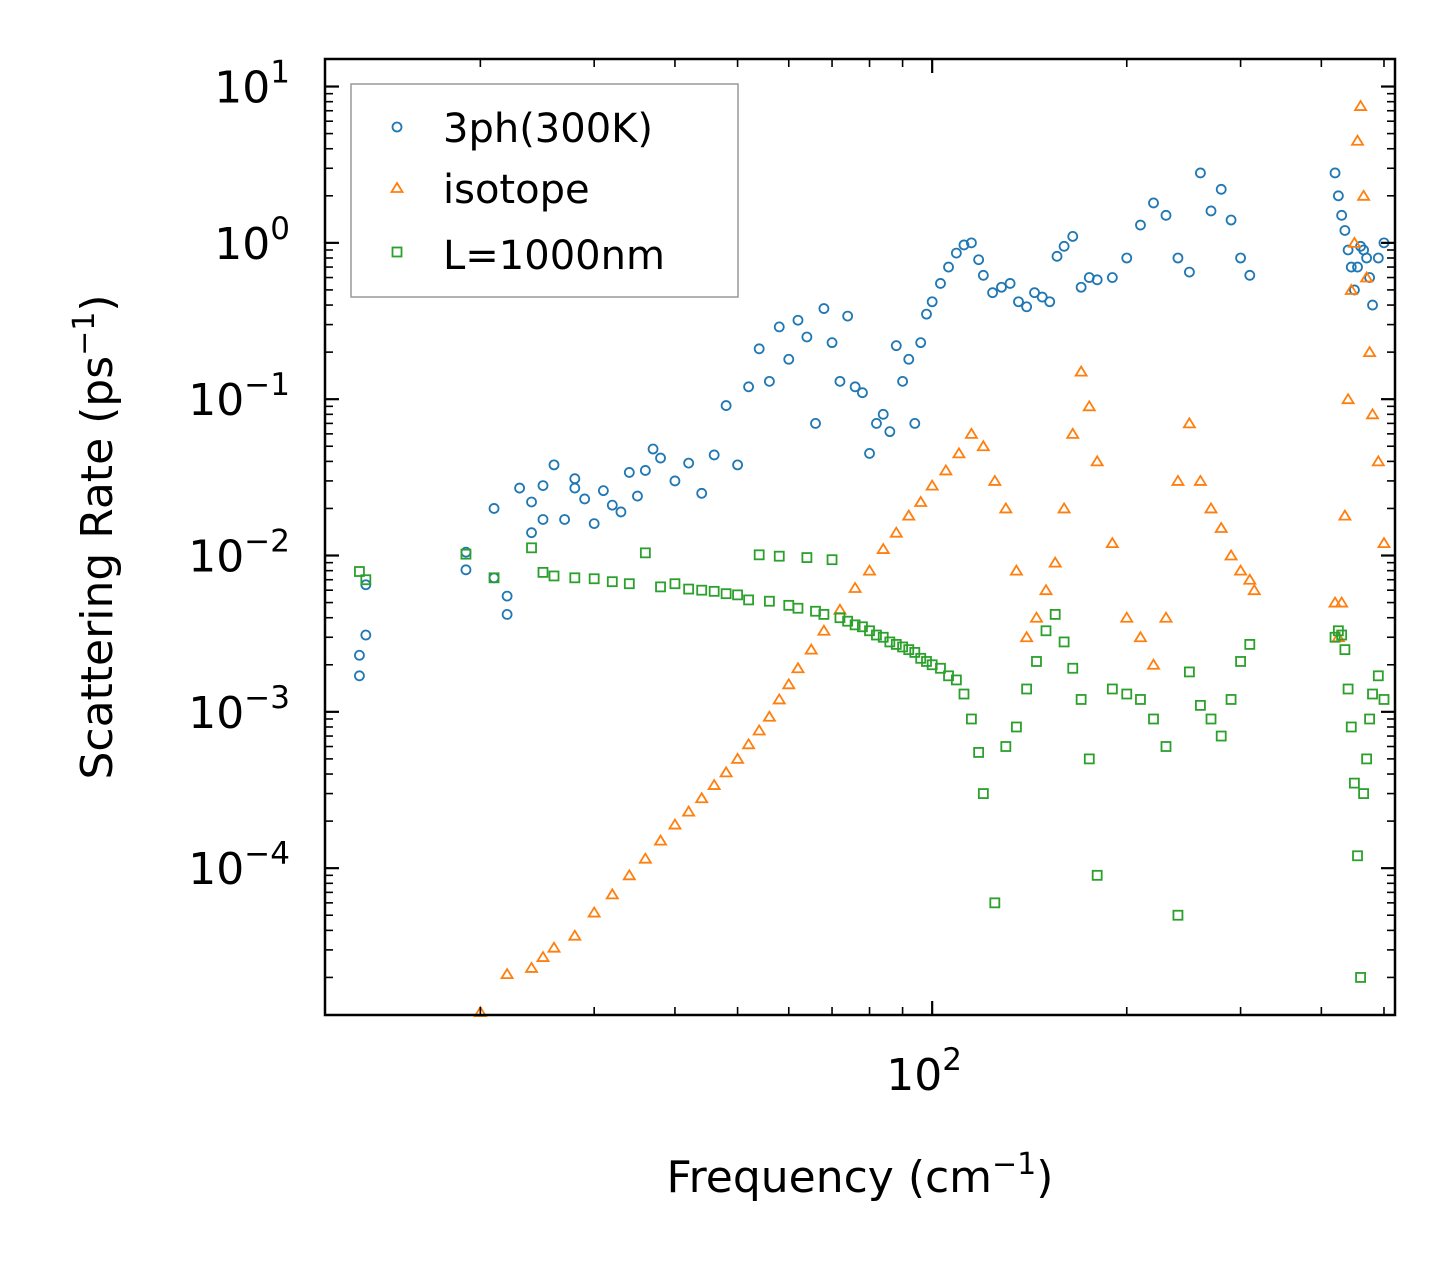 This screenshot has height=1265, width=1455. What do you see at coordinates (239, 396) in the screenshot?
I see `y-tick-label: 10⁻¹` at bounding box center [239, 396].